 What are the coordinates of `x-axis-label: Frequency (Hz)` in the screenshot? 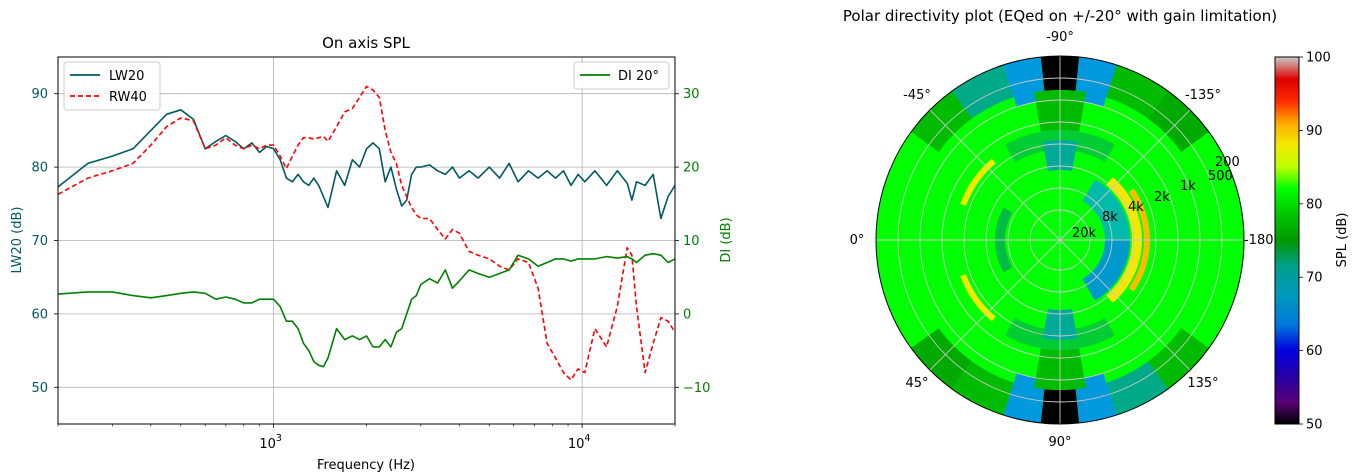 It's located at (366, 465).